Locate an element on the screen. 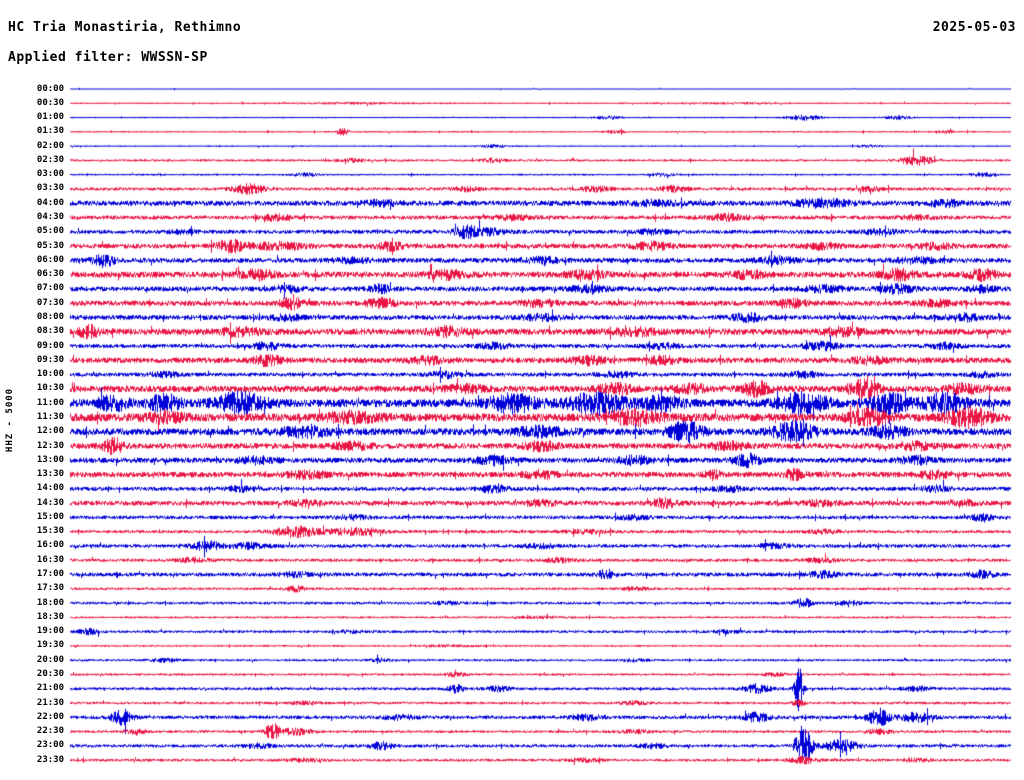  row-time-label: 08:00 is located at coordinates (50, 316).